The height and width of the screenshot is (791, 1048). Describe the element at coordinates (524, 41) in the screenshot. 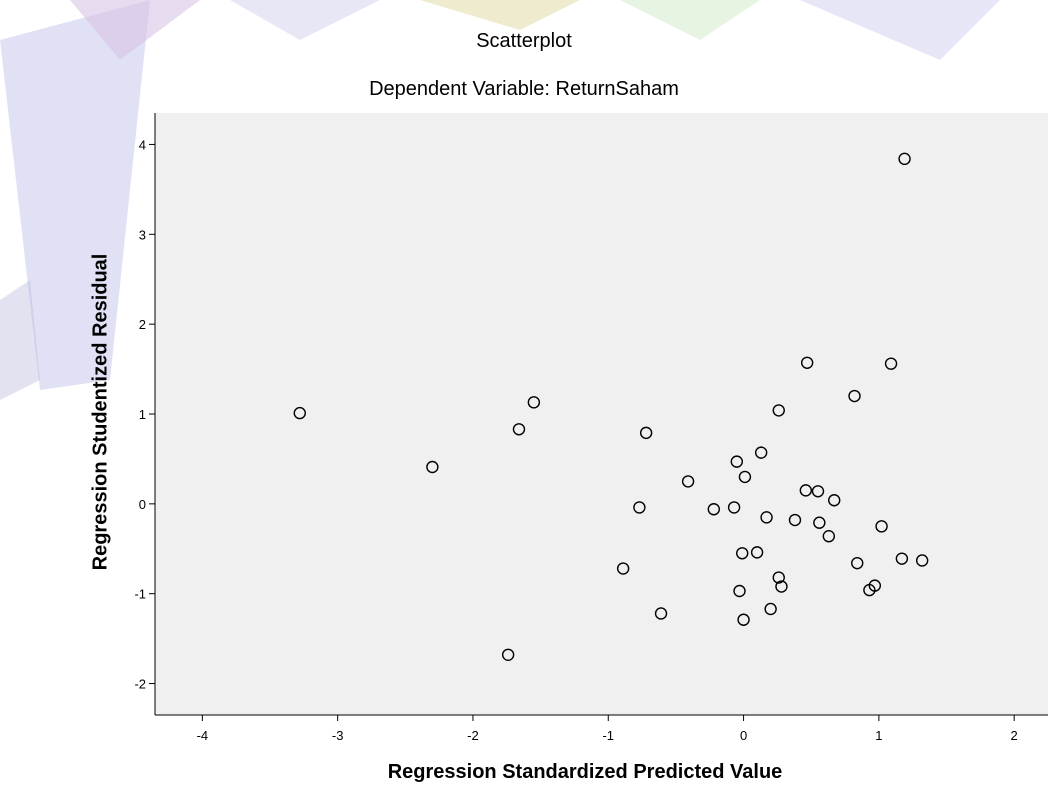

I see `chart-title: Scatterplot` at that location.